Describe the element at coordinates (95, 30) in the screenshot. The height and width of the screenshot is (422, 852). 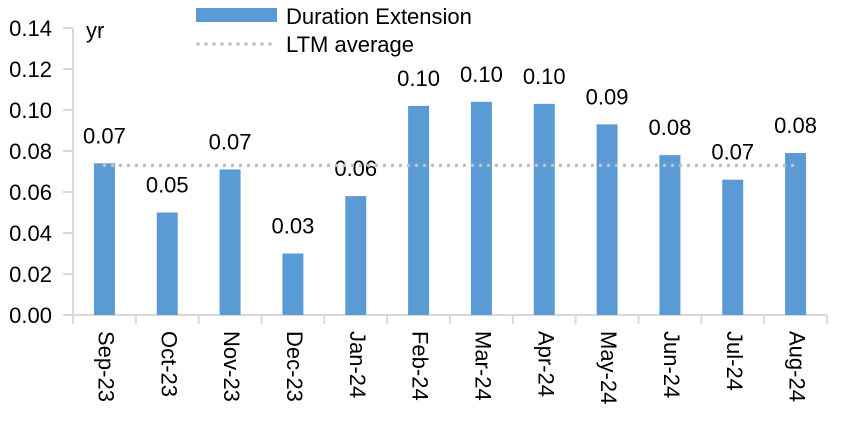
I see `y-axis-unit-label: yr` at that location.